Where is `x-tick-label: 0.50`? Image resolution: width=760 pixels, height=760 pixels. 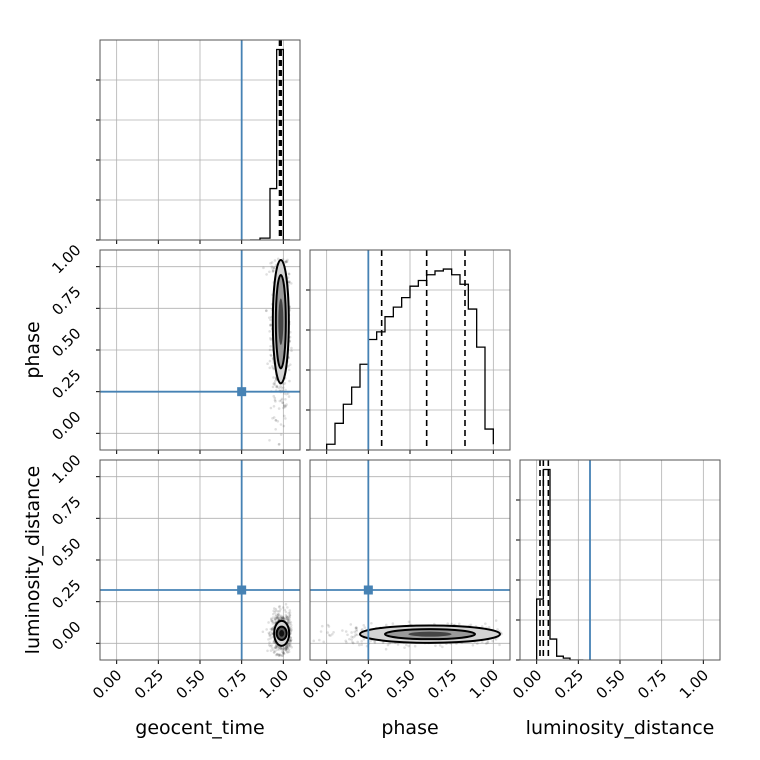 x-tick-label: 0.50 is located at coordinates (190, 684).